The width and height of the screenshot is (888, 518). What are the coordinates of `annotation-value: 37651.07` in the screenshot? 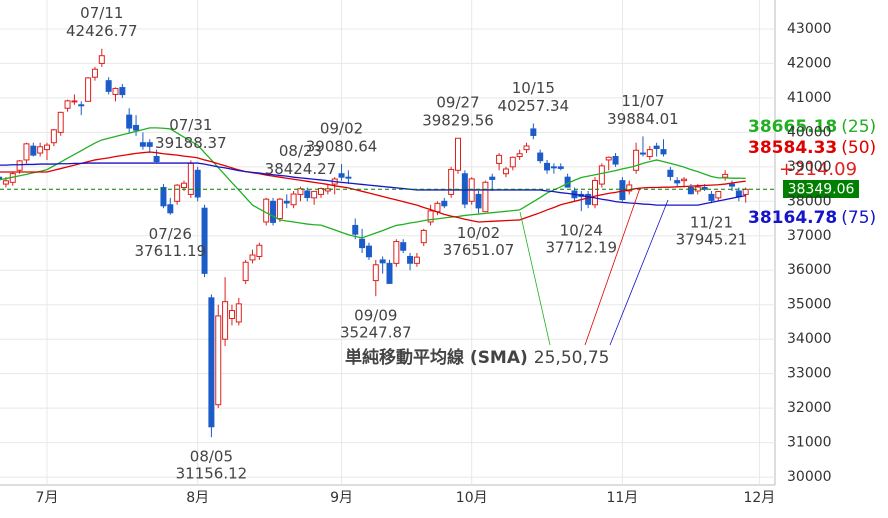 It's located at (479, 250).